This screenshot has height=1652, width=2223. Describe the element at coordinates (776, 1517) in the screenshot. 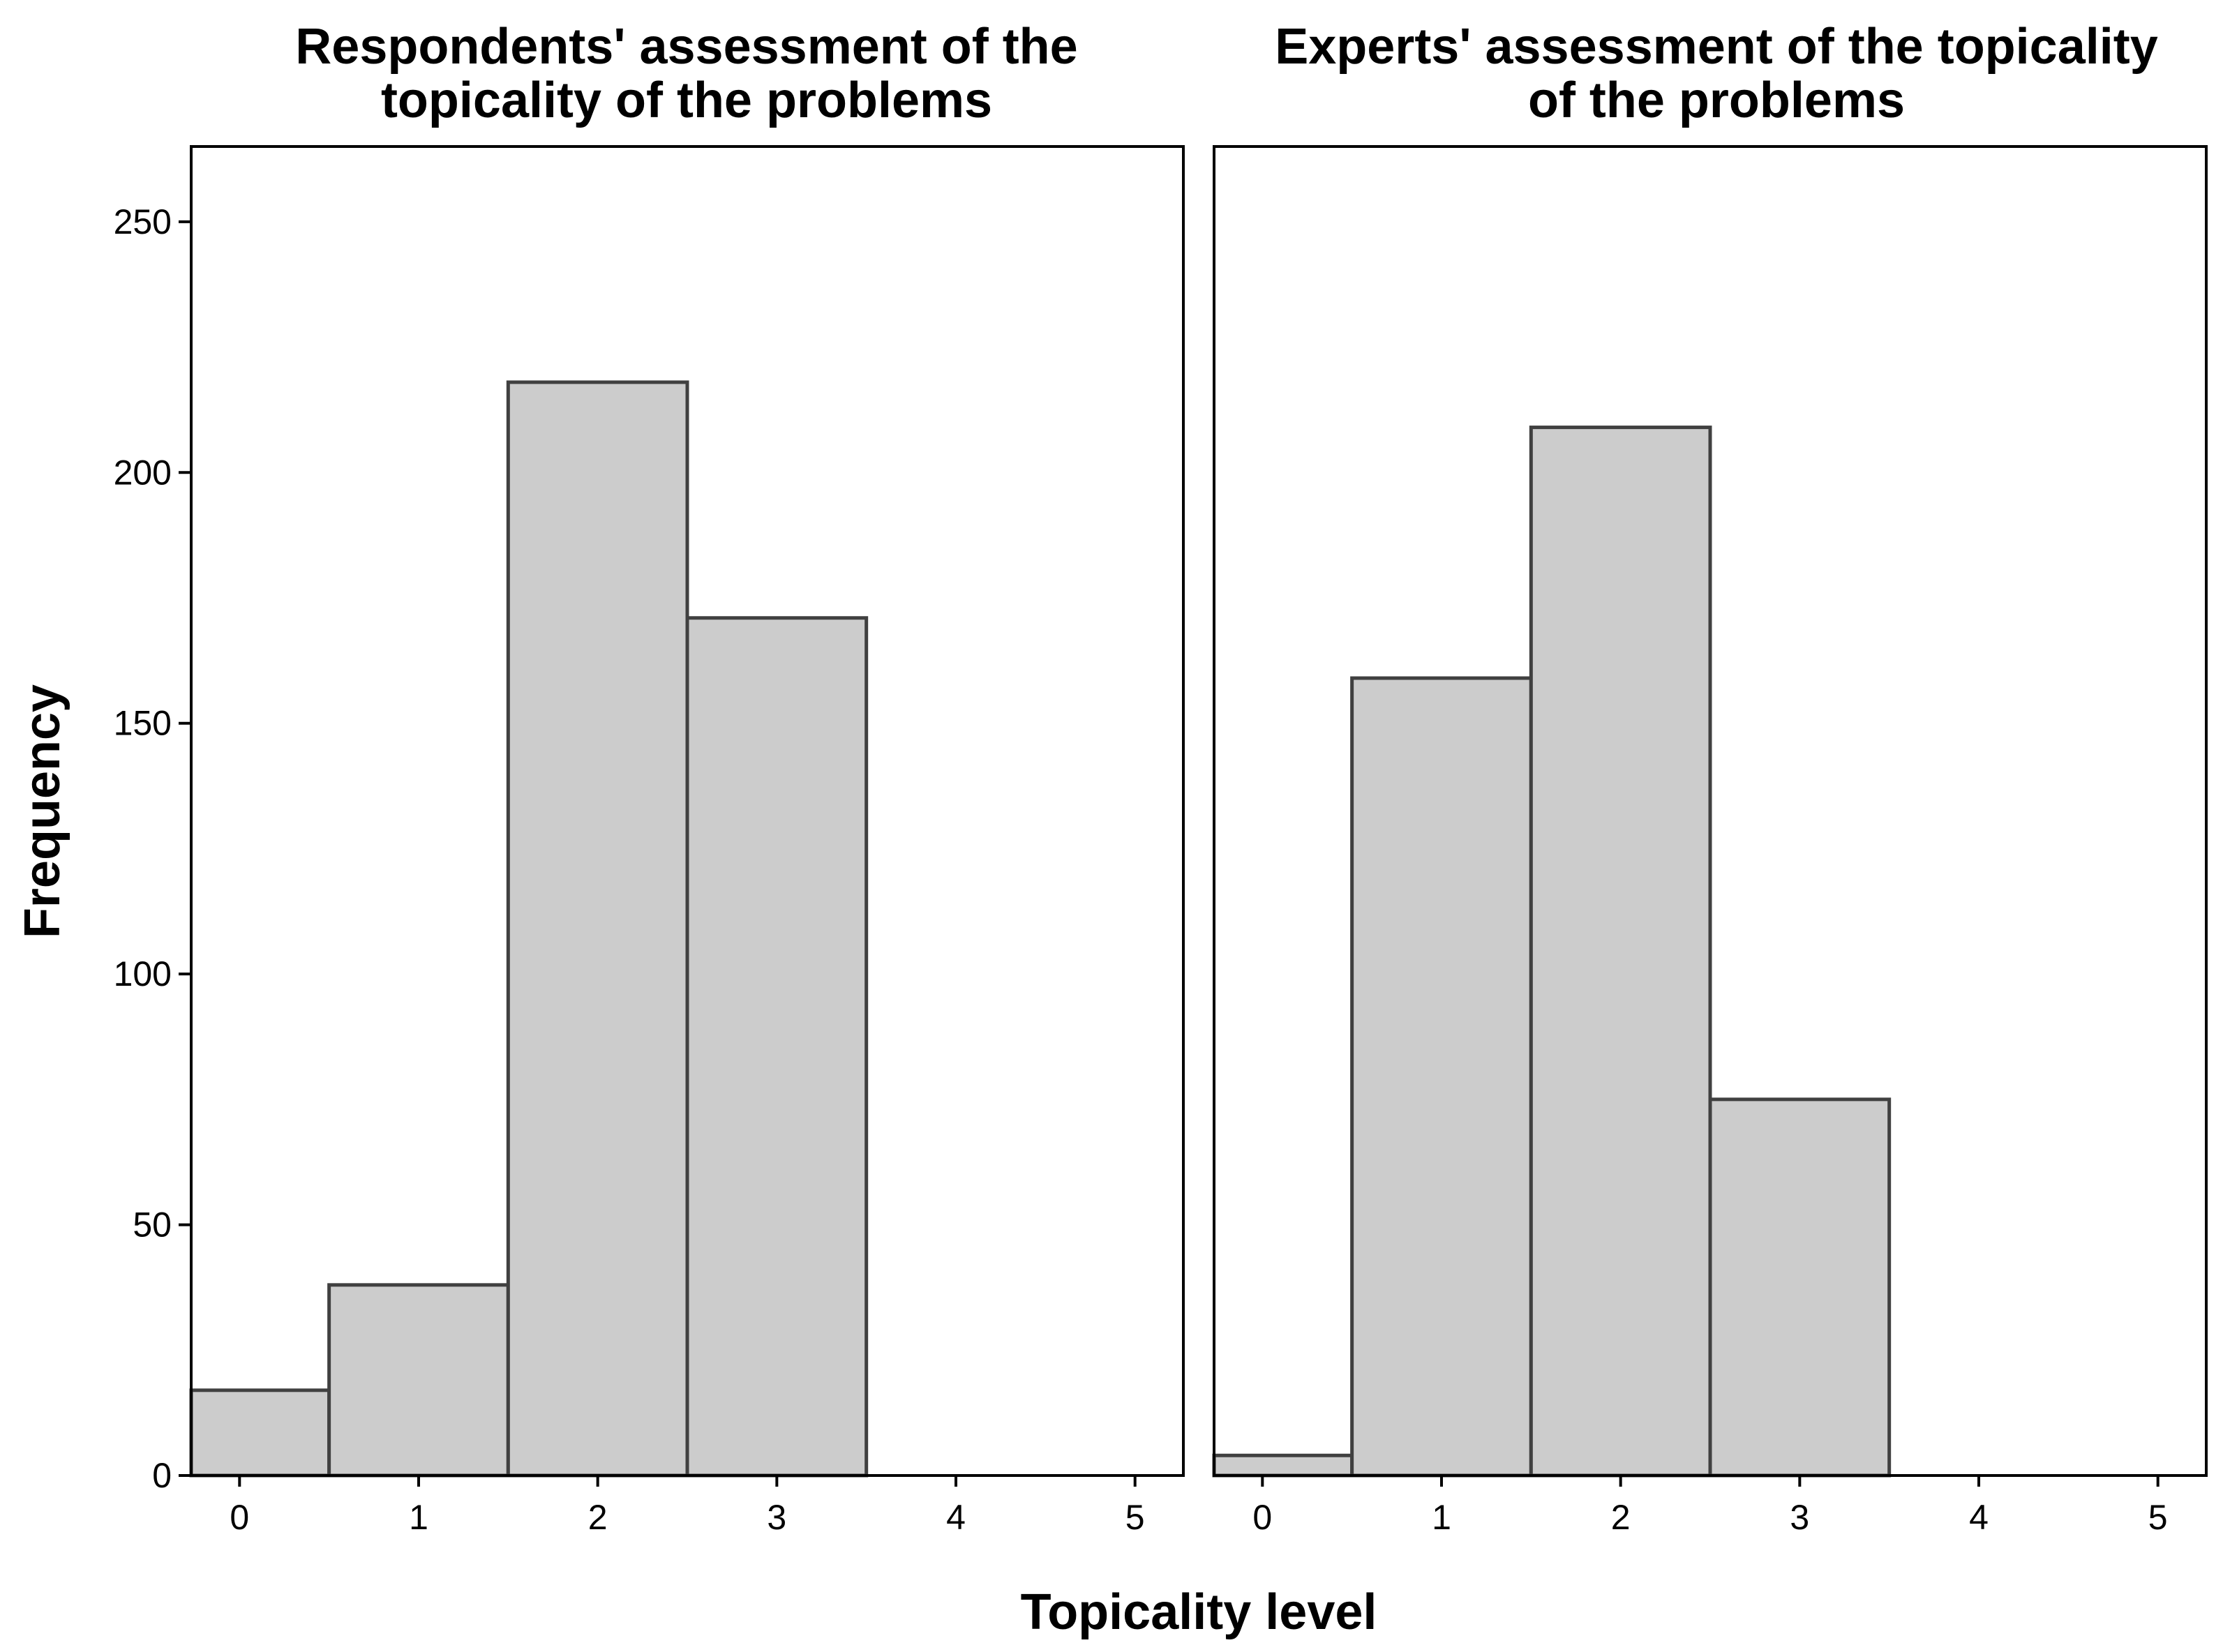

I see `respondents-x-tick-label-3: 3` at that location.